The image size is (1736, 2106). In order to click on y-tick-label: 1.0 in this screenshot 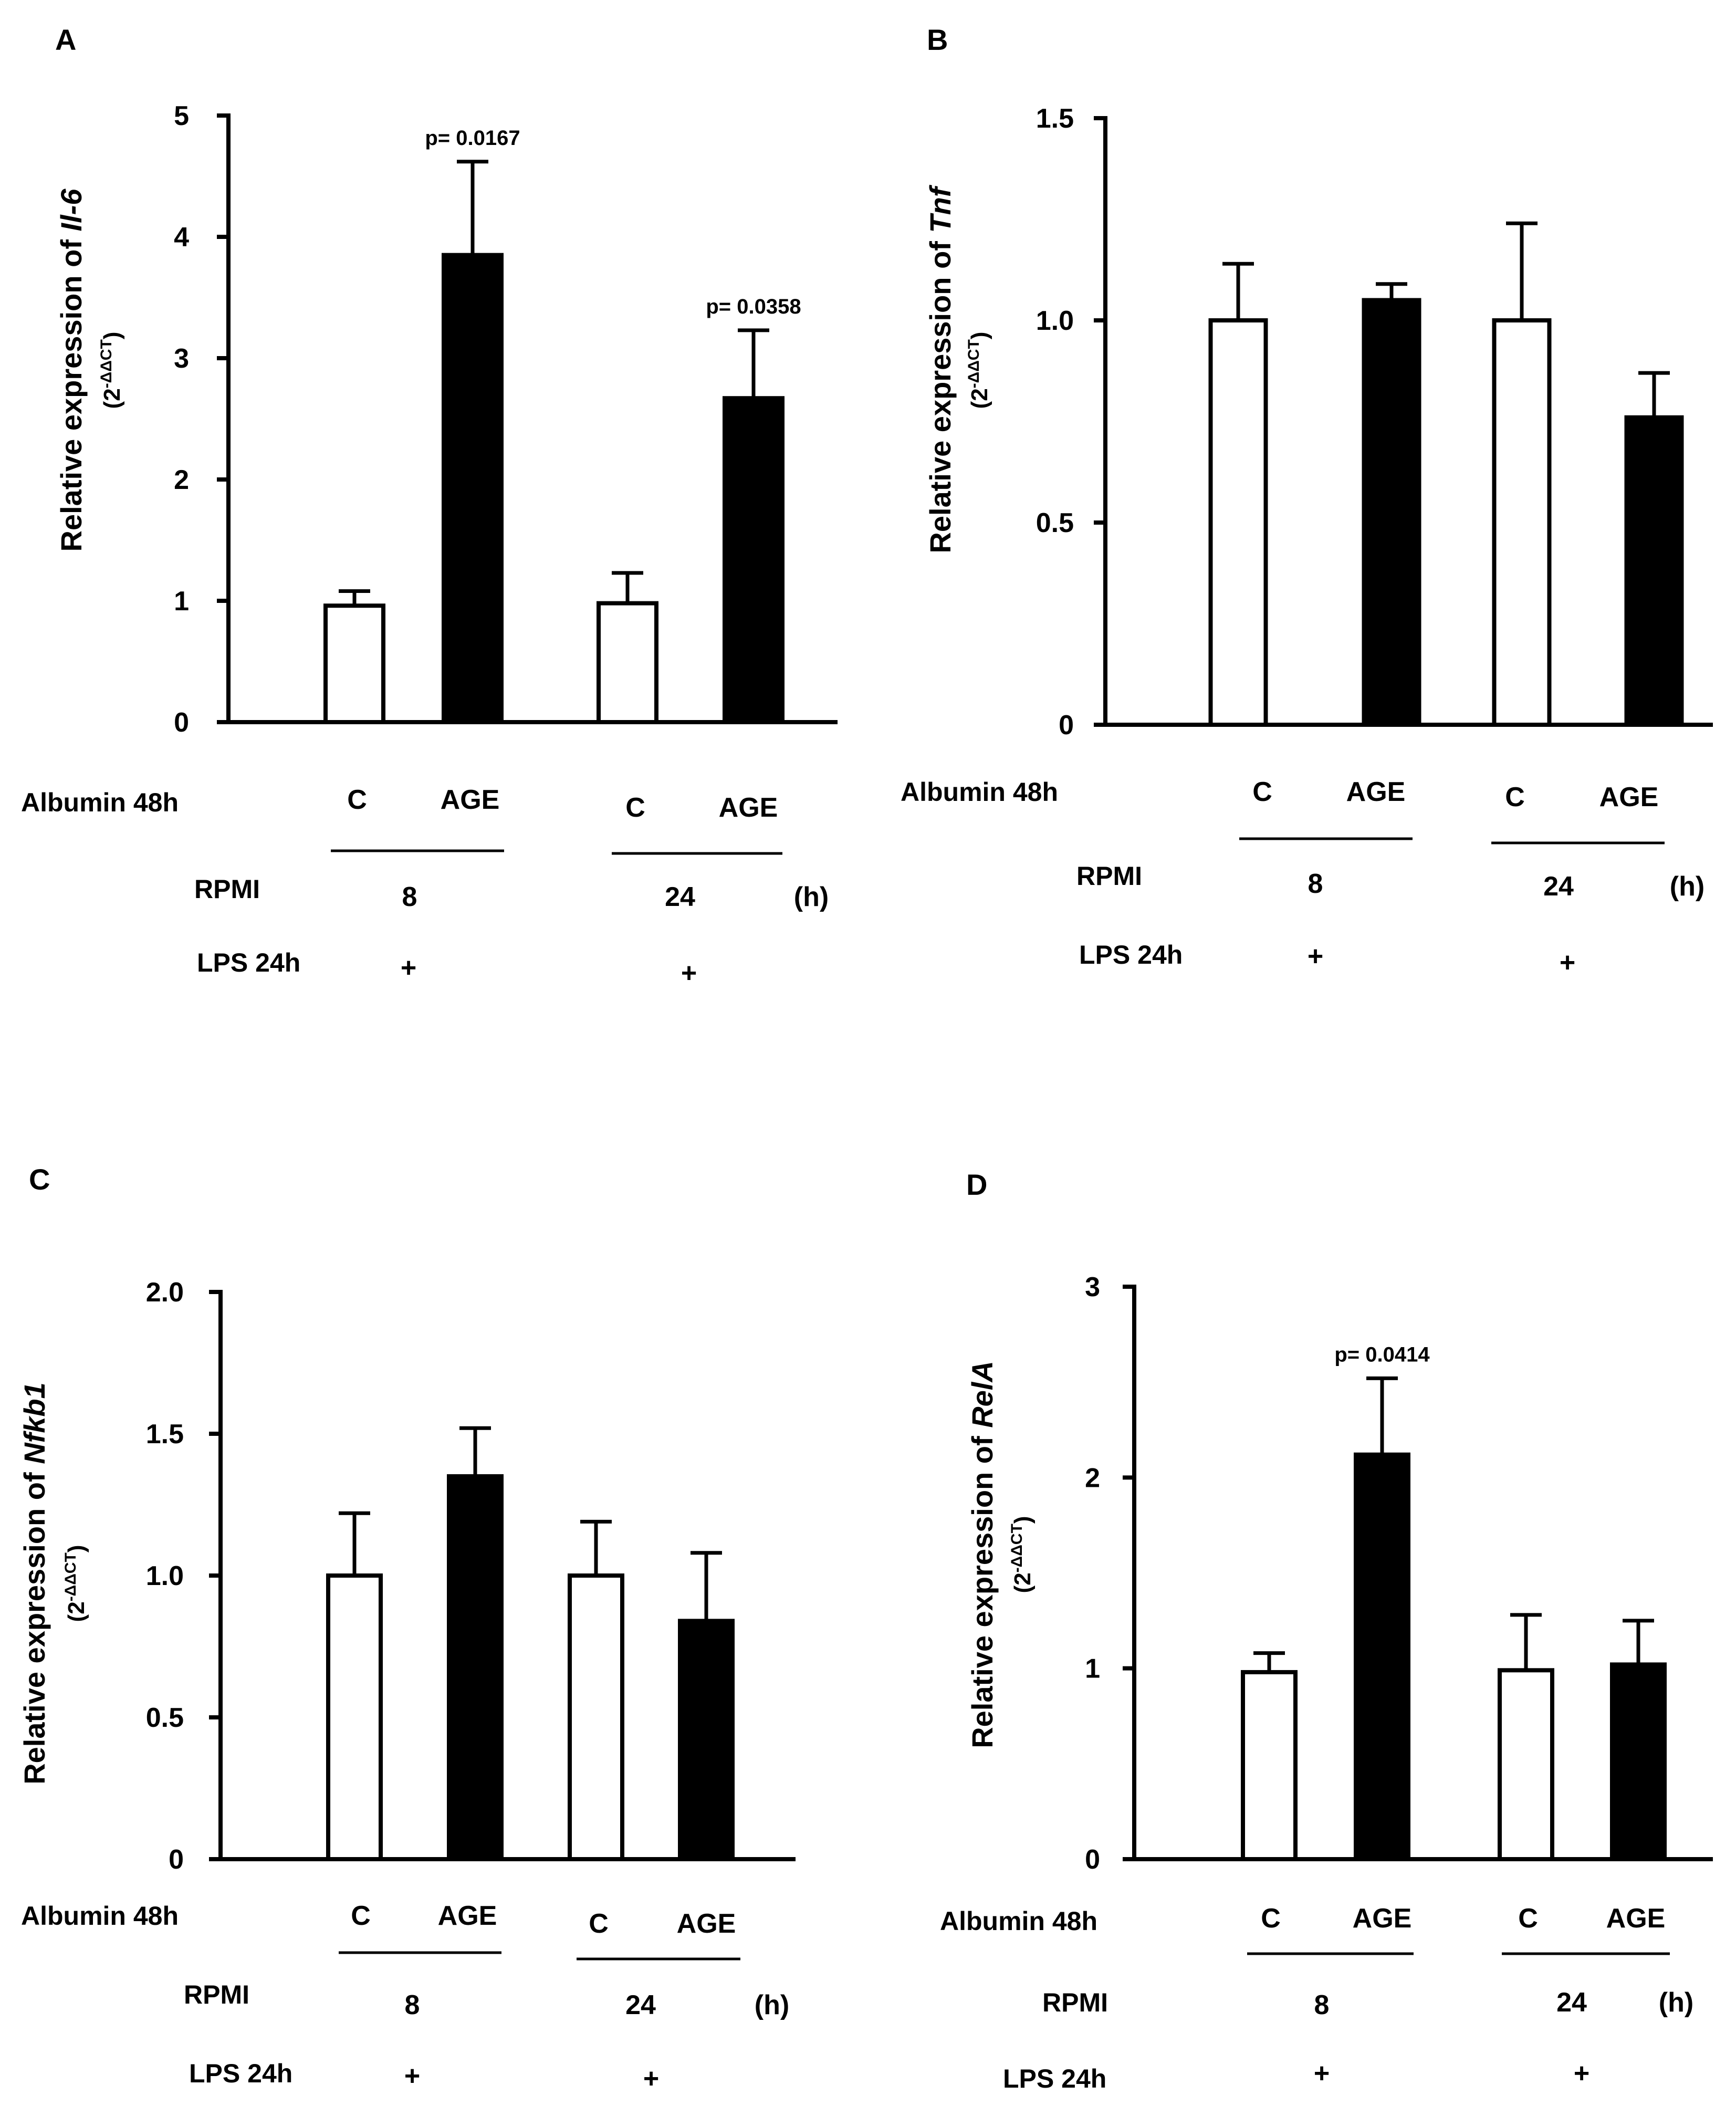, I will do `click(165, 1576)`.